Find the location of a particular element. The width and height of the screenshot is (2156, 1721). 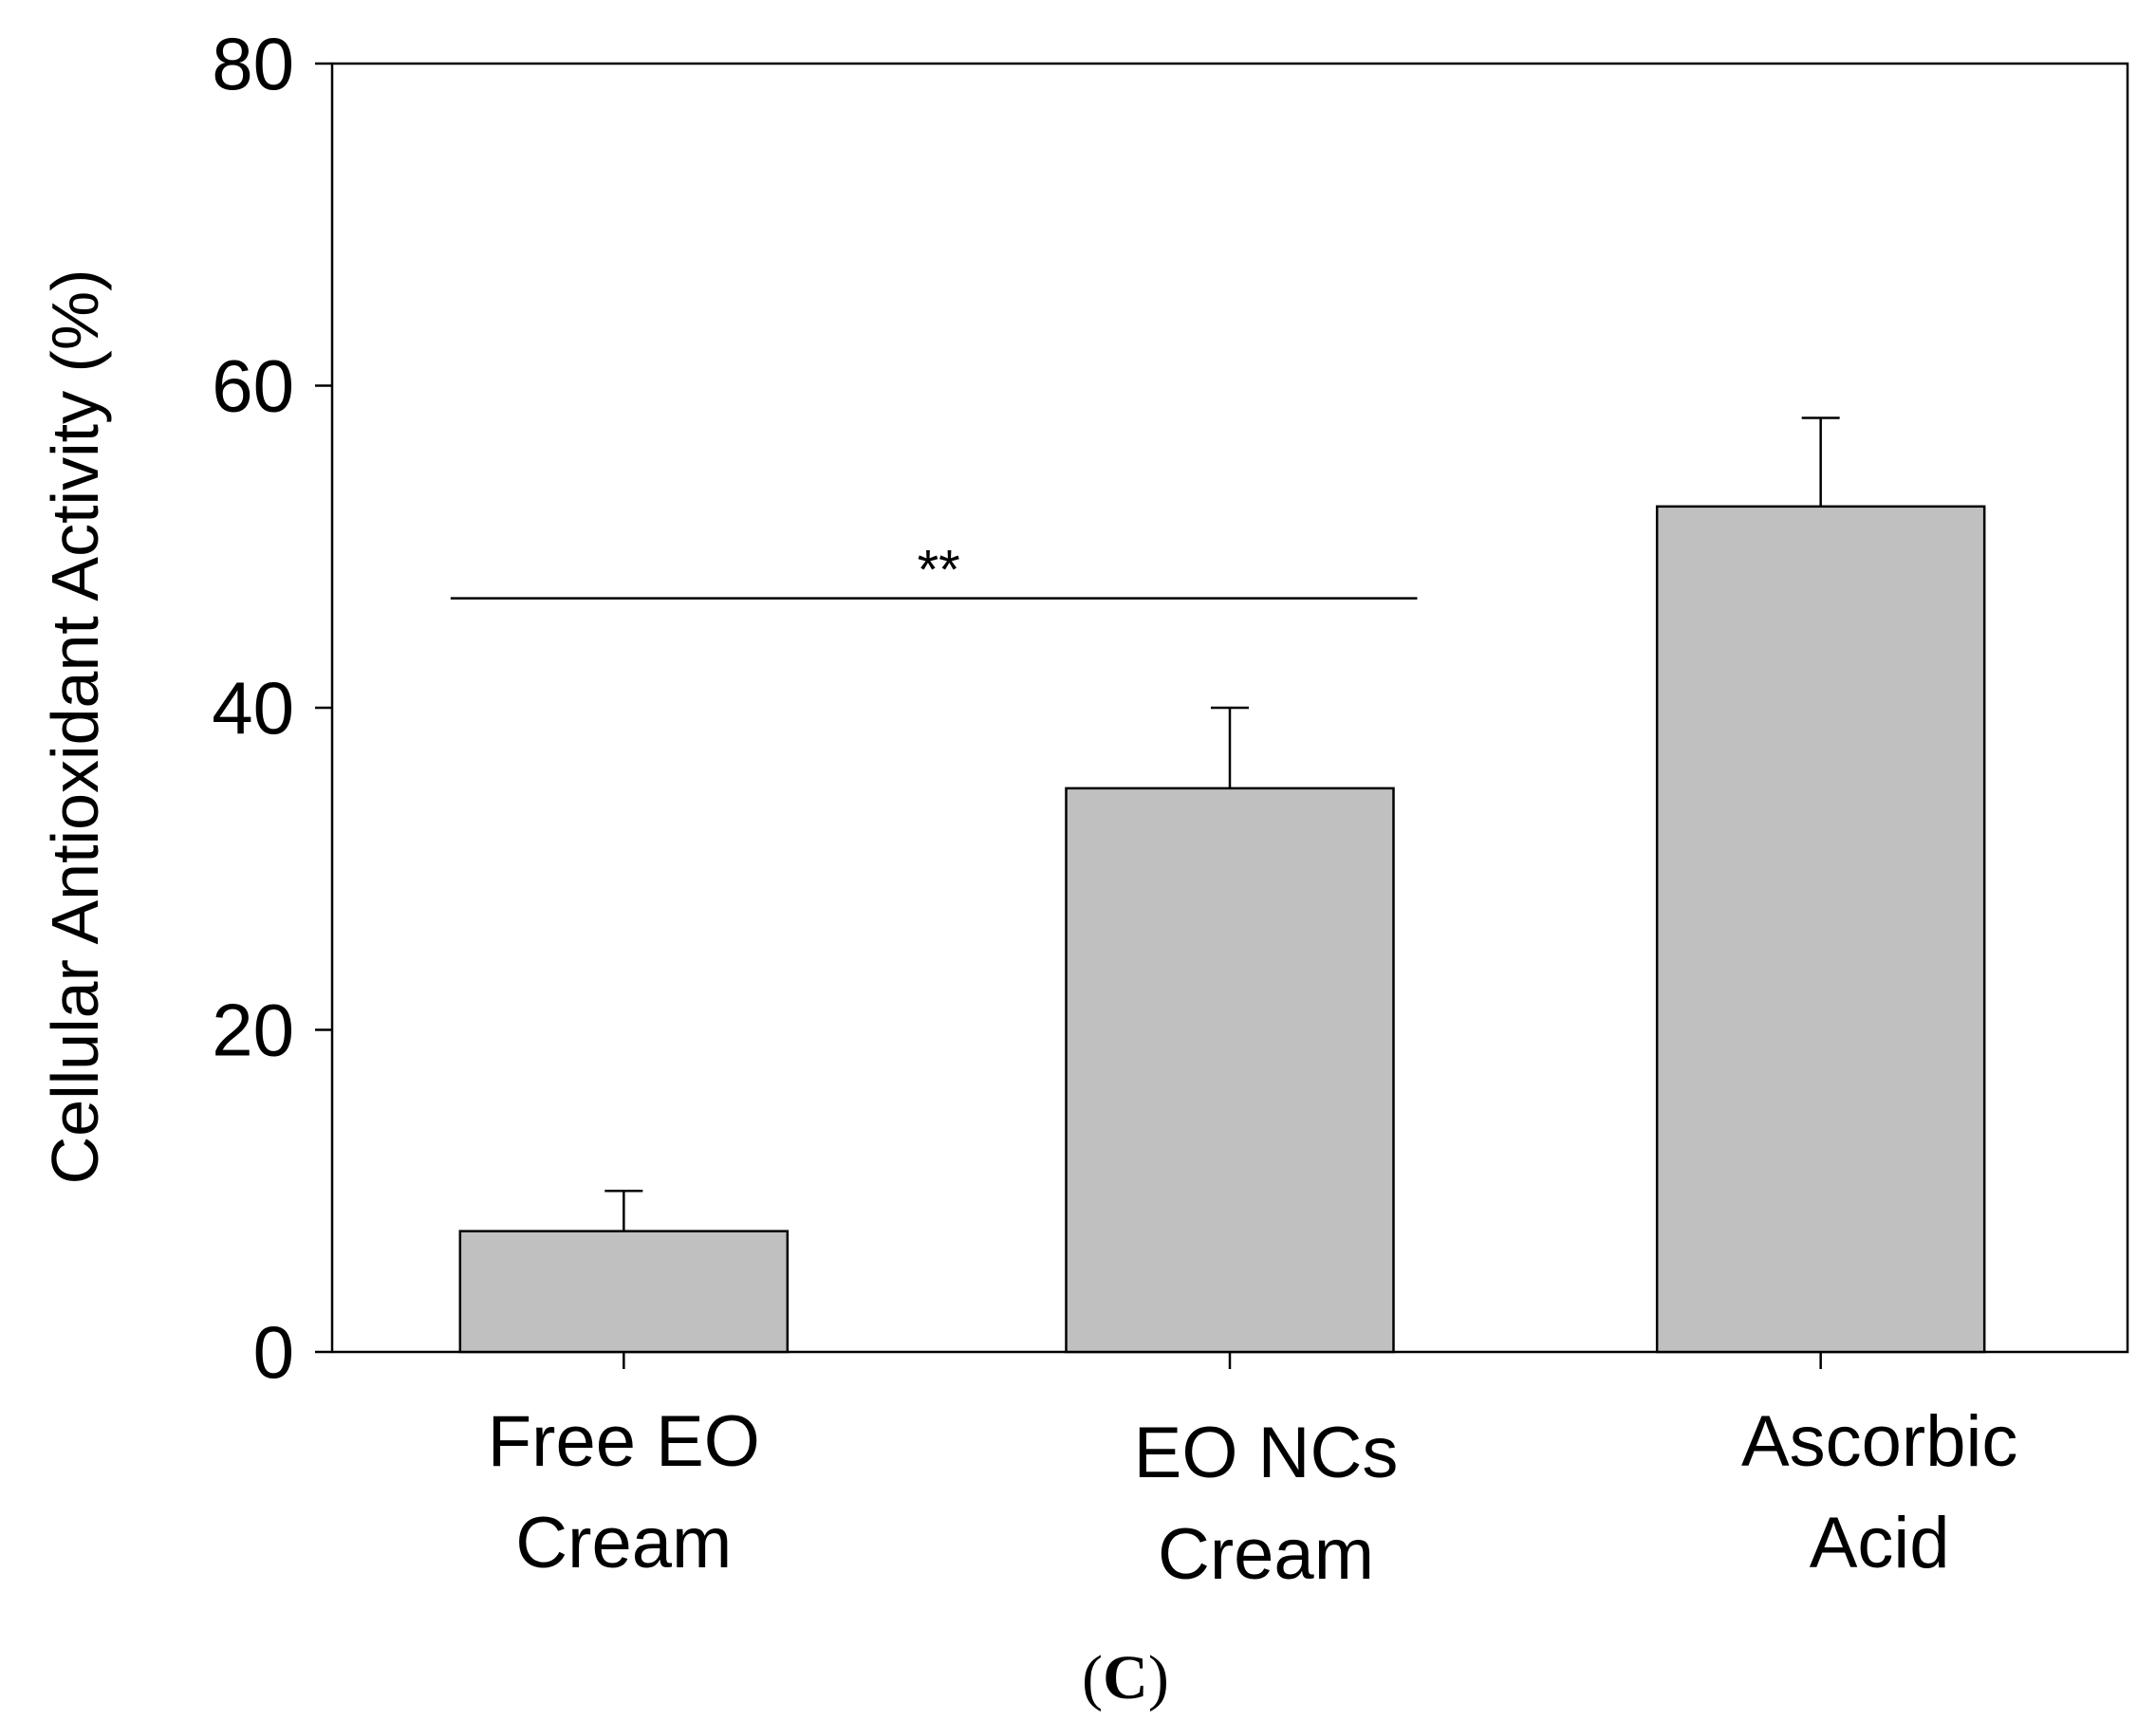

y-tick-label: 60 is located at coordinates (253, 386).